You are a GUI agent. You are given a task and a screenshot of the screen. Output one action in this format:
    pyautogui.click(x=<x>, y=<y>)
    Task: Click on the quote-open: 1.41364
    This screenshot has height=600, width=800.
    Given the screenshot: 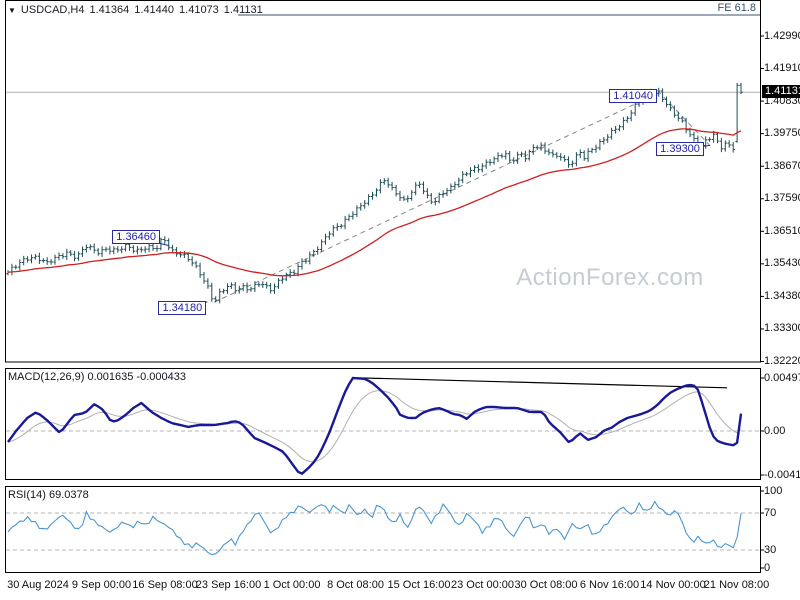 What is the action you would take?
    pyautogui.click(x=109, y=10)
    